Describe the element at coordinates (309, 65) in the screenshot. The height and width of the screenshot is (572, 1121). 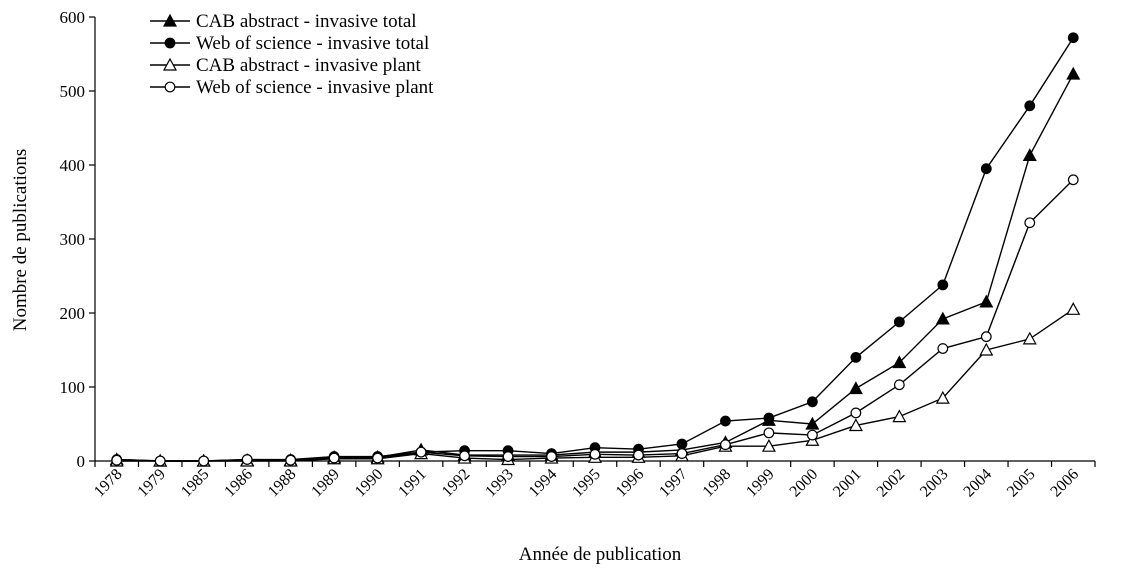
I see `legend-label: CAB abstract - invasive plant` at that location.